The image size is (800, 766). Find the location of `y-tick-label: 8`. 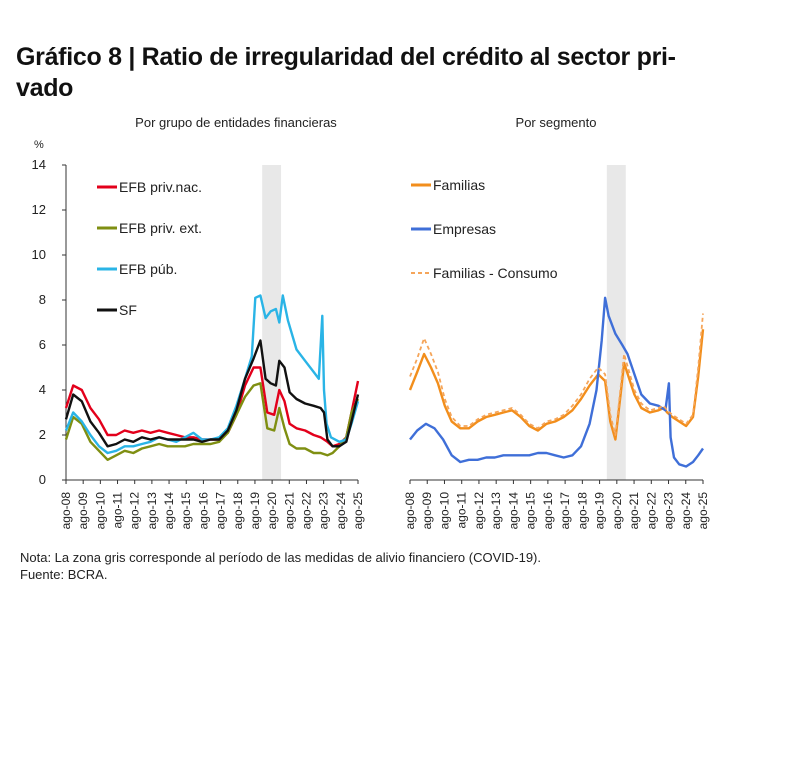

y-tick-label: 8 is located at coordinates (42, 299).